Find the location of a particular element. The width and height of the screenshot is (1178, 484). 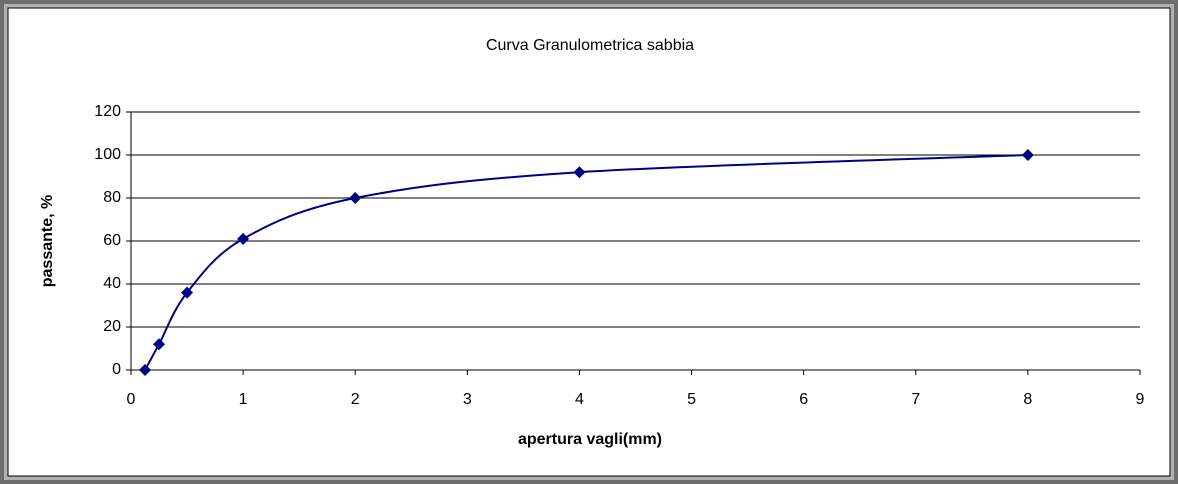

x-tick-label: 5 is located at coordinates (691, 399).